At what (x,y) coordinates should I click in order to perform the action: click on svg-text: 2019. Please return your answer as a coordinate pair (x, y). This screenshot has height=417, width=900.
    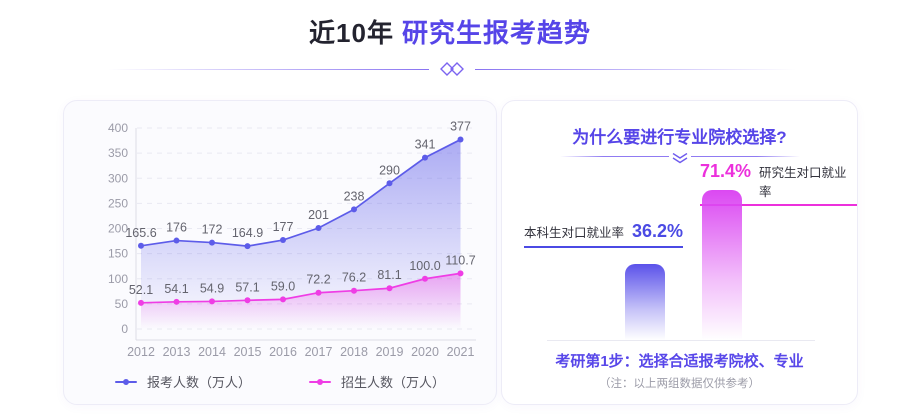
    Looking at the image, I should click on (390, 352).